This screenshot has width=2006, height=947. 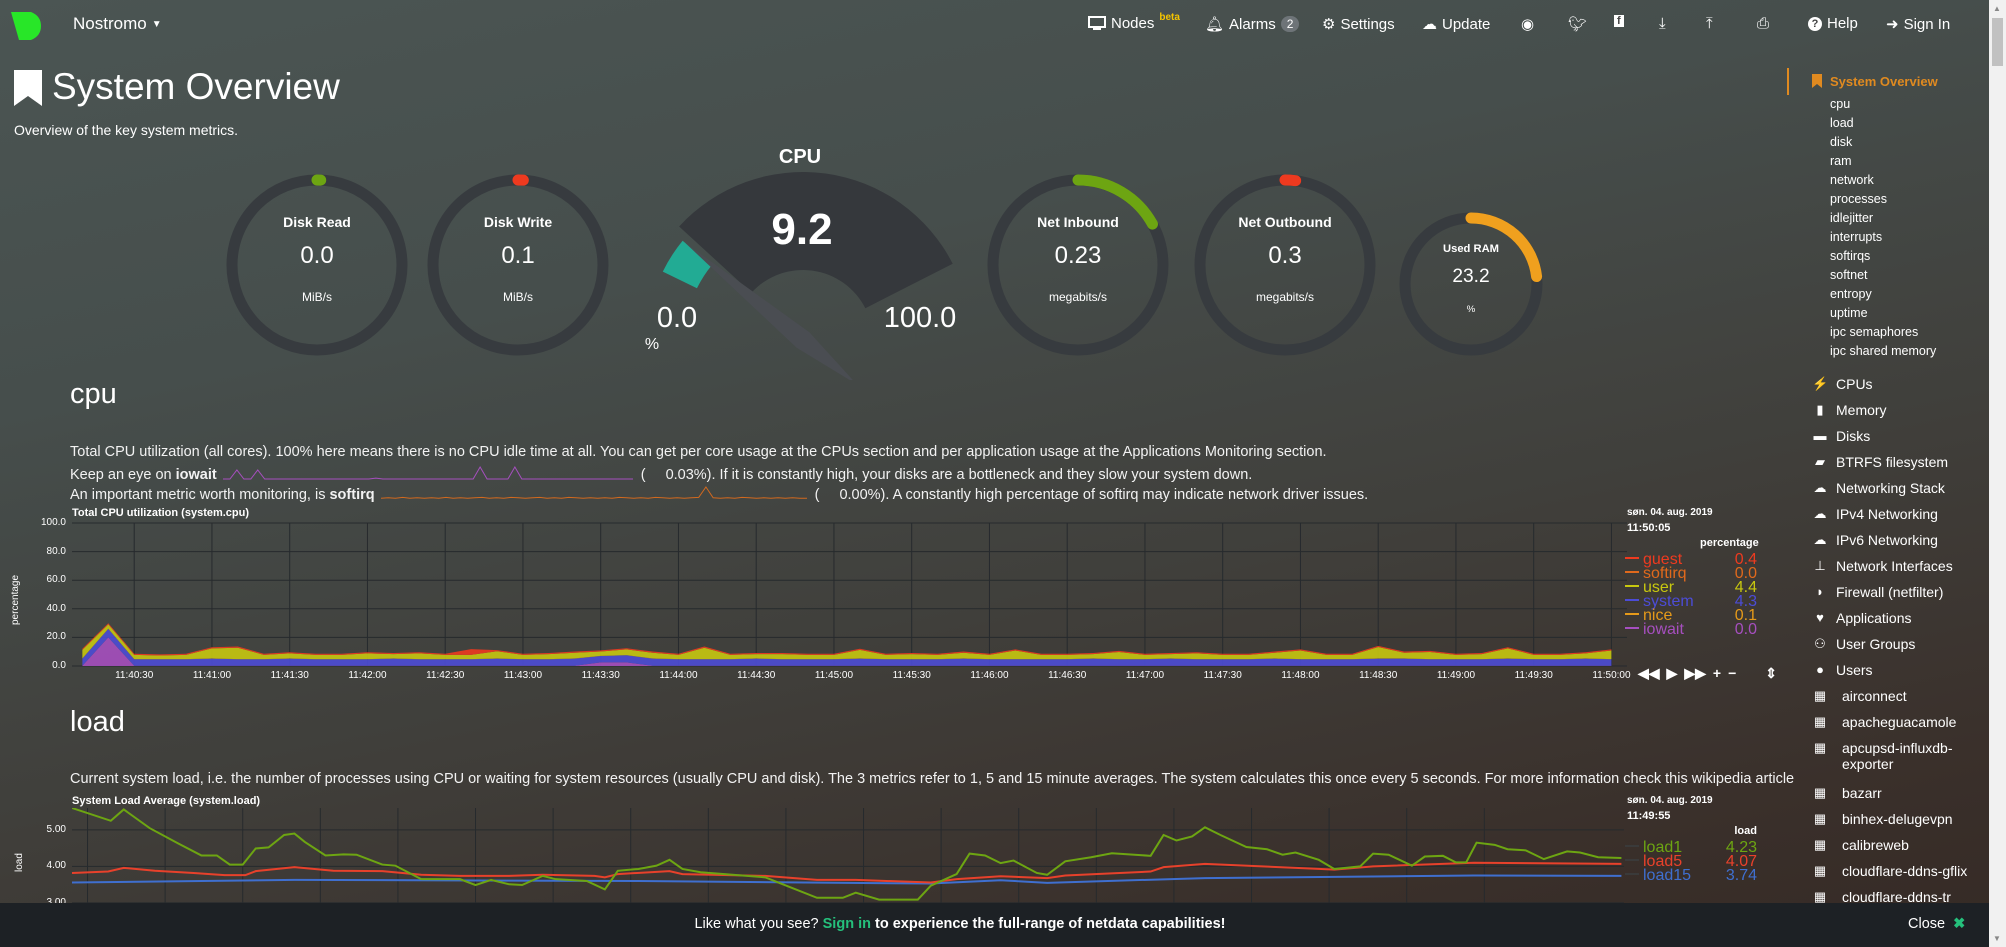 What do you see at coordinates (1649, 673) in the screenshot?
I see `rewind-icon: ◀◀` at bounding box center [1649, 673].